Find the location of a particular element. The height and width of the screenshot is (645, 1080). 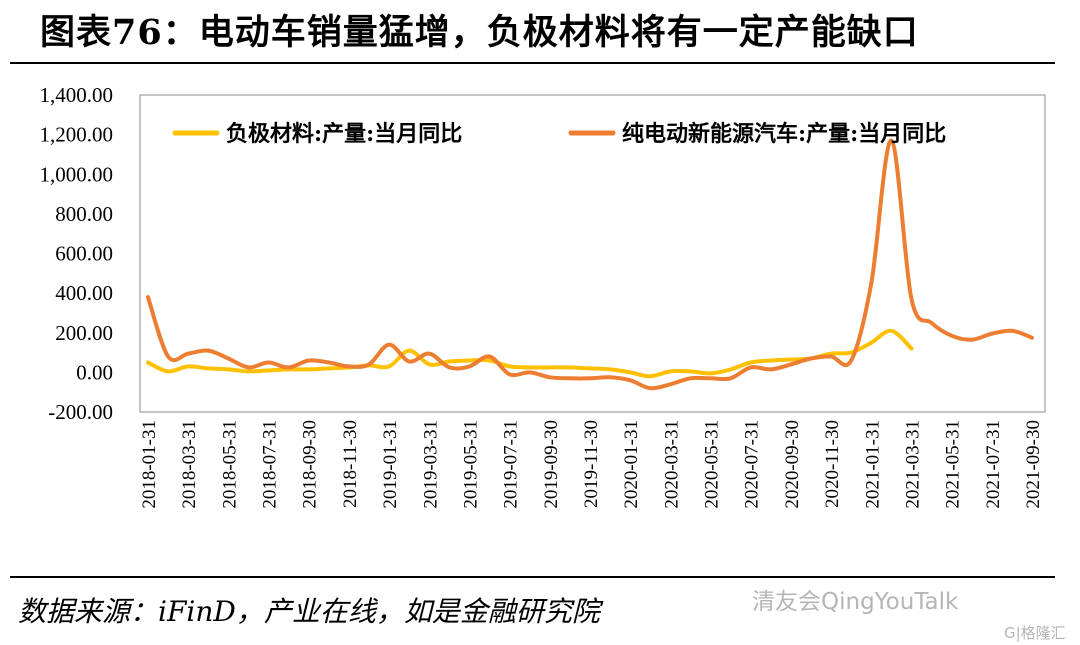

x-tick-label: 2020-05-31 is located at coordinates (712, 464).